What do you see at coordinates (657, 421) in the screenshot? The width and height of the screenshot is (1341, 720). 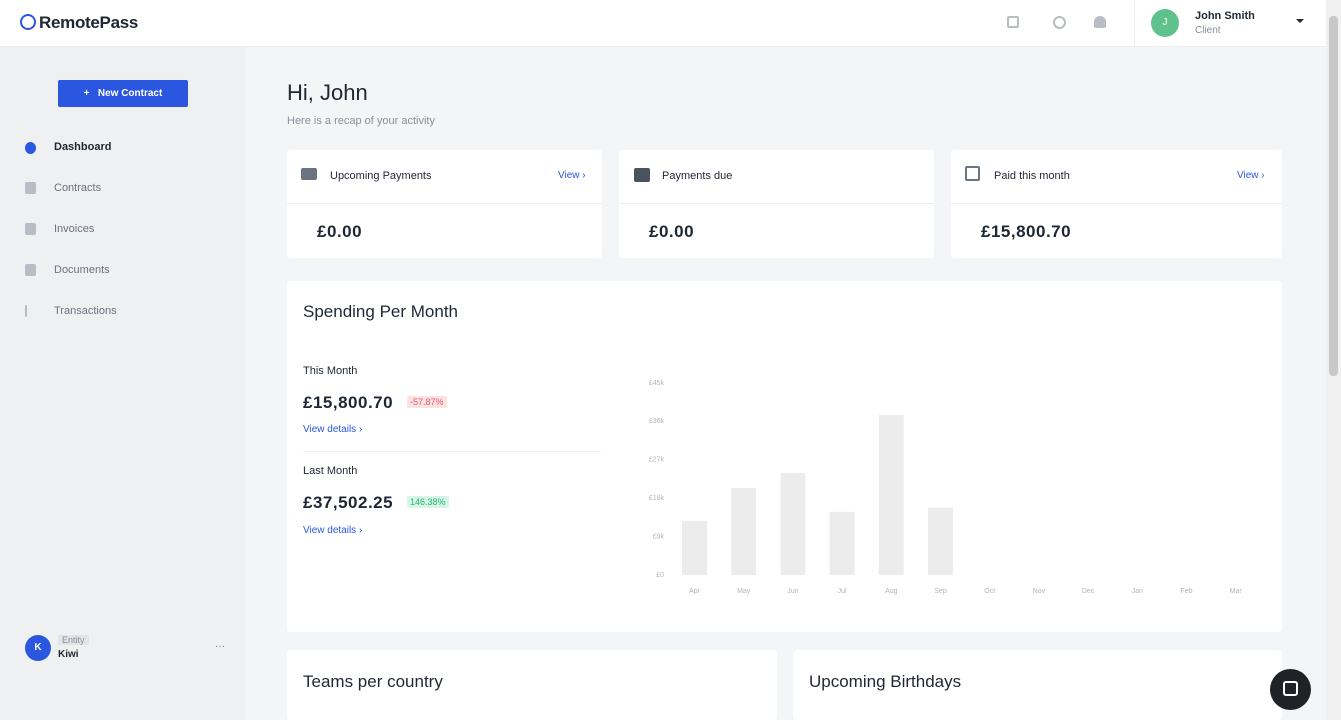 I see `y-tick-label: £36k` at bounding box center [657, 421].